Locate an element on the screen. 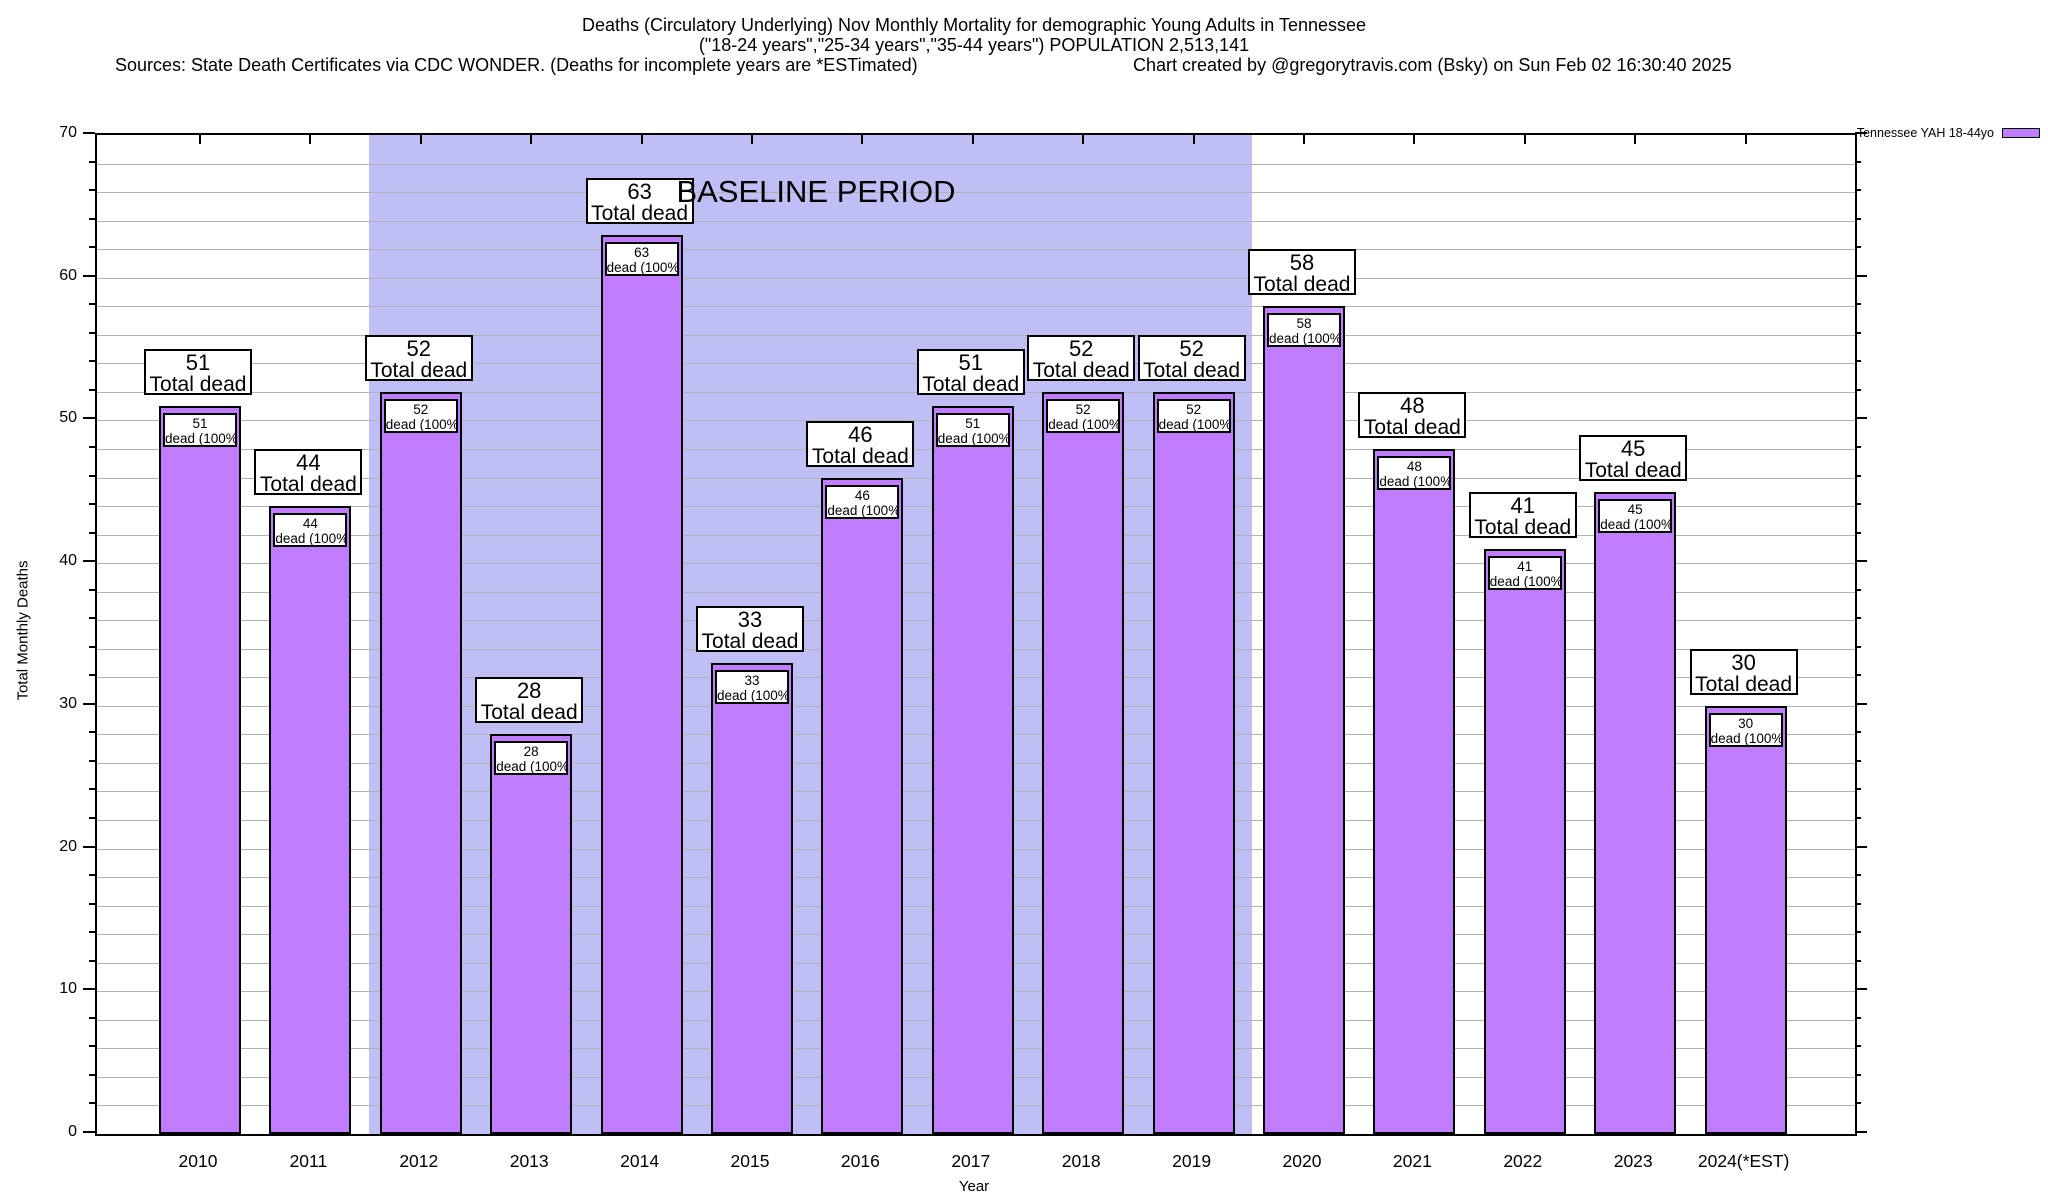 The width and height of the screenshot is (2048, 1200). bar-outer-label-value: 44 is located at coordinates (308, 463).